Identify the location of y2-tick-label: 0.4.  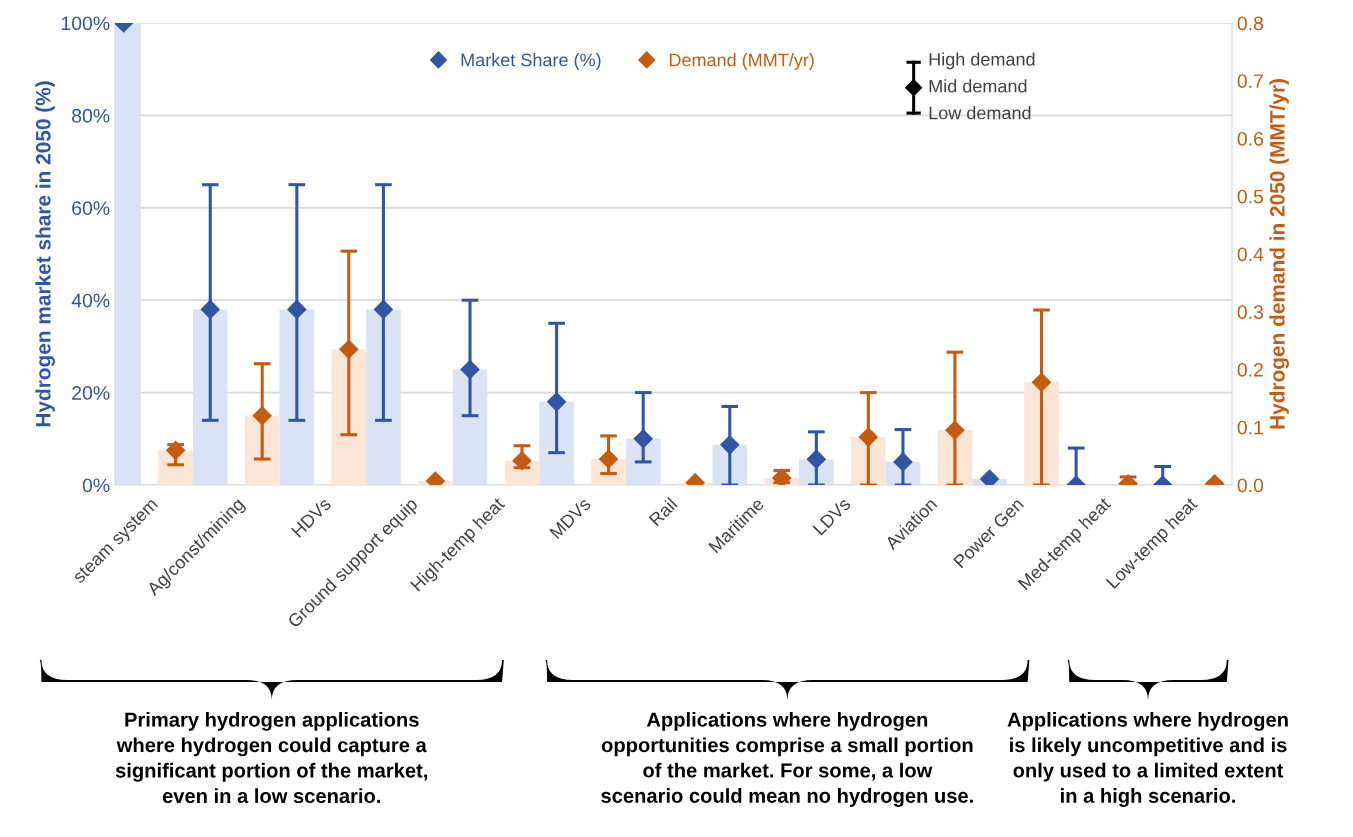
(1250, 254).